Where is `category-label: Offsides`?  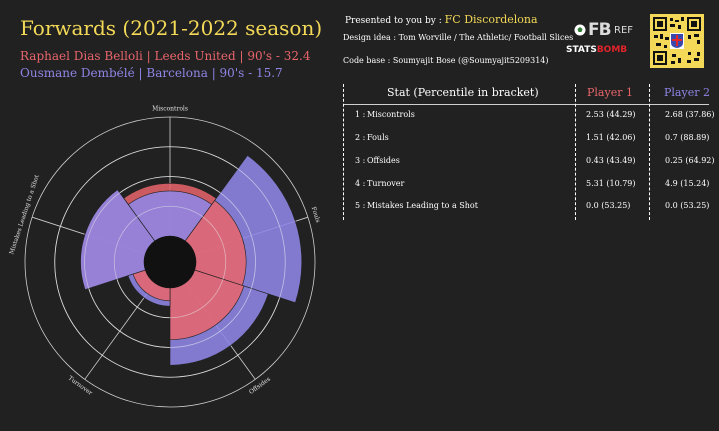 category-label: Offsides is located at coordinates (260, 386).